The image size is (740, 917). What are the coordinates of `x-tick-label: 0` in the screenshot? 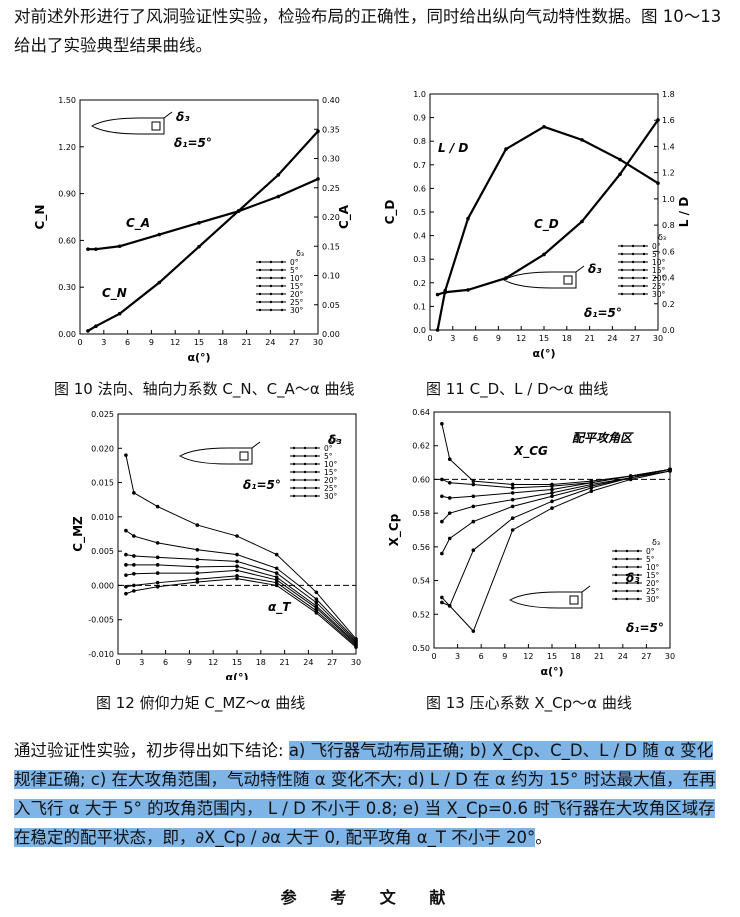 It's located at (79, 342).